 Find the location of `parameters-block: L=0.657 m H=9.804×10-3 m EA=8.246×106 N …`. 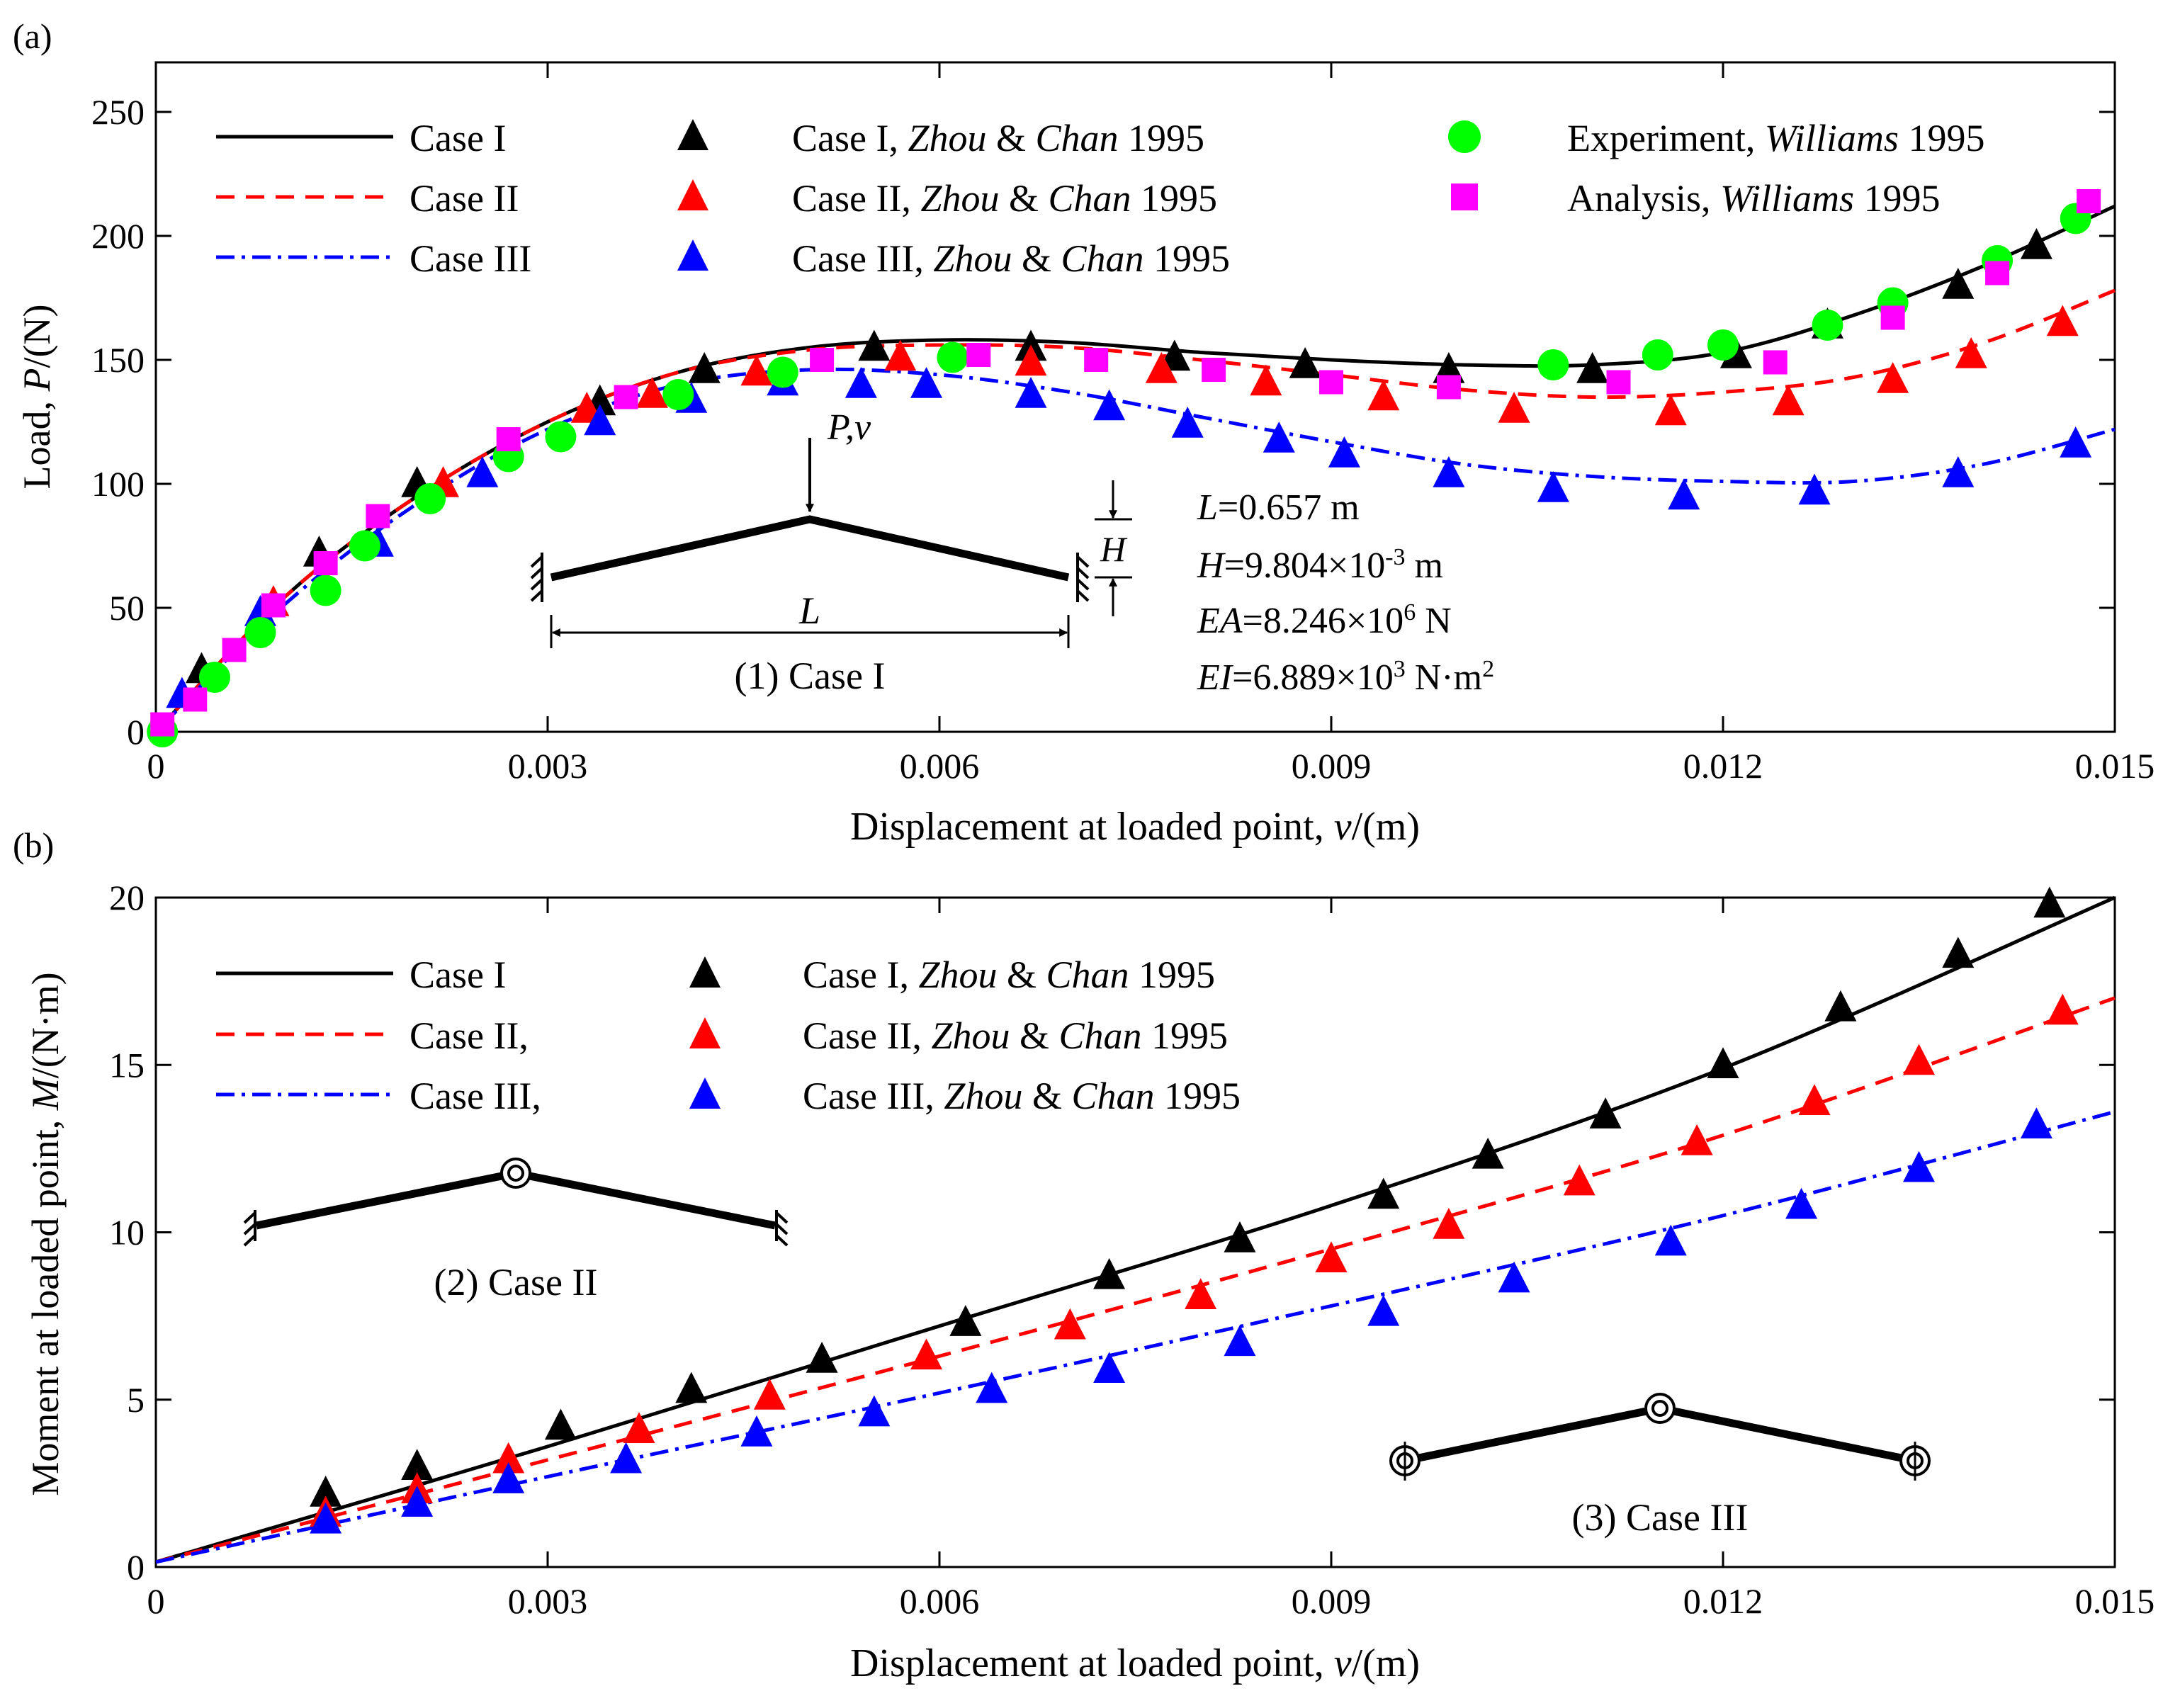

parameters-block: L=0.657 m H=9.804×10-3 m EA=8.246×106 N … is located at coordinates (1345, 592).